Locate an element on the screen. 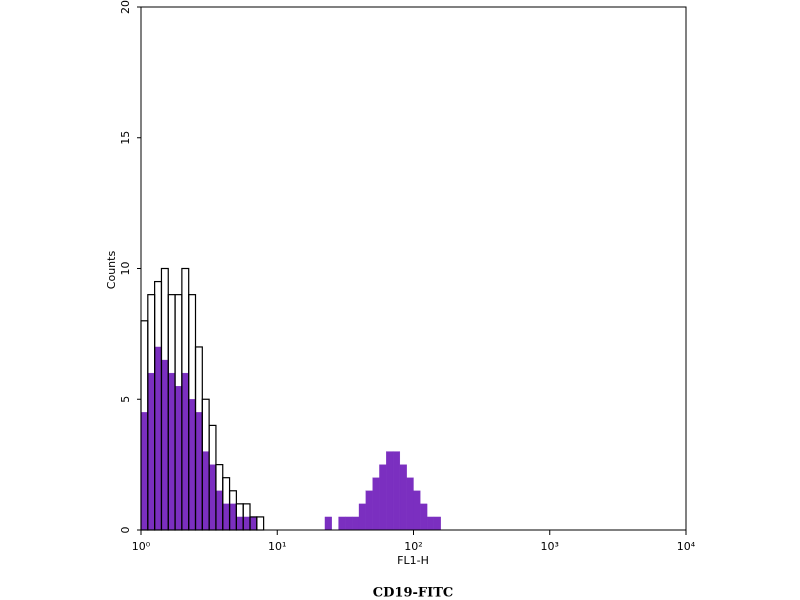 Image resolution: width=800 pixels, height=600 pixels. x-tick-label: 10² is located at coordinates (413, 546).